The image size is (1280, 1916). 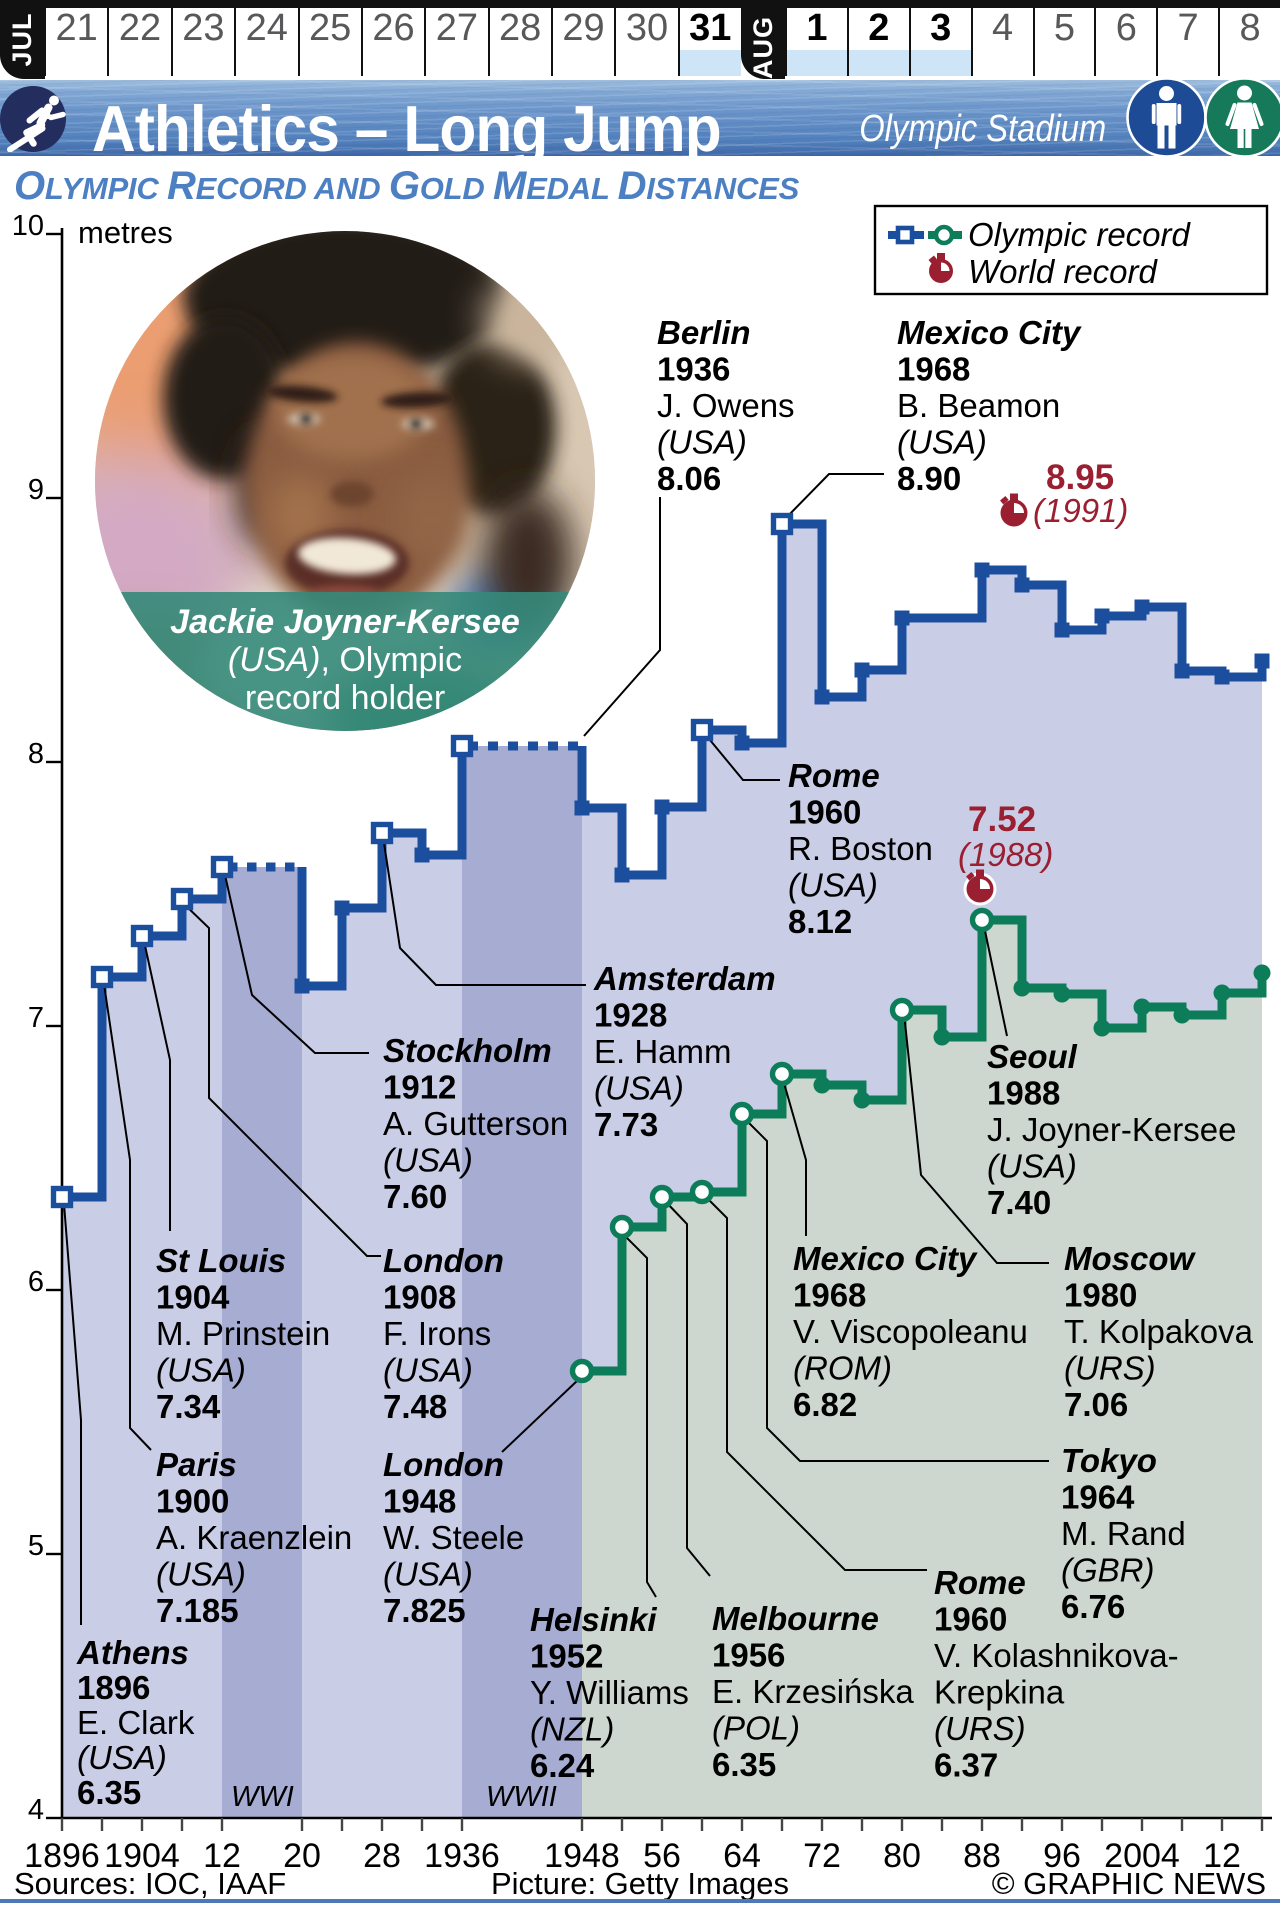 I want to click on svg-text: World record, so click(x=1063, y=271).